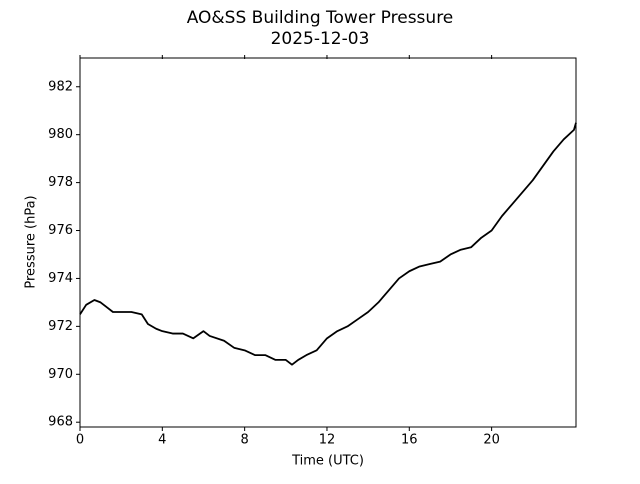 Image resolution: width=640 pixels, height=484 pixels. Describe the element at coordinates (327, 461) in the screenshot. I see `x-axis-label: Time (UTC)` at that location.